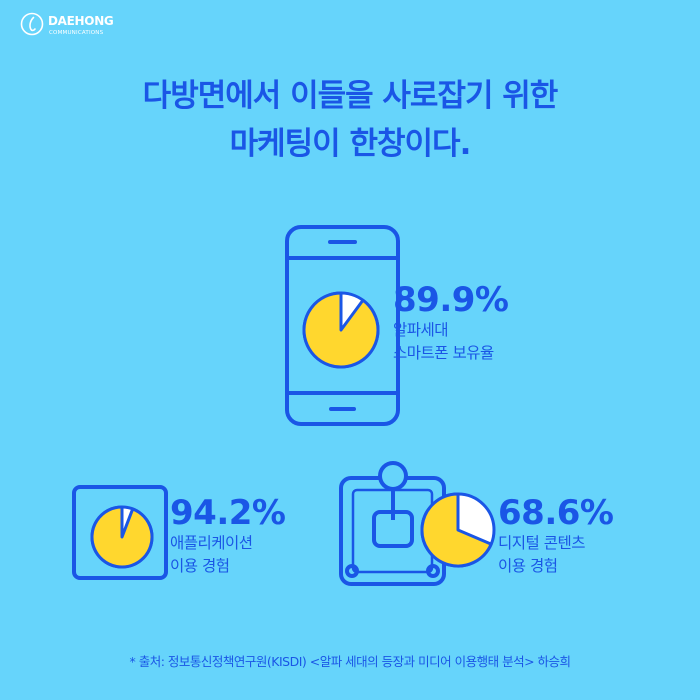 The height and width of the screenshot is (700, 700). I want to click on stat-desc-line-1: 애플리케이션, so click(211, 543).